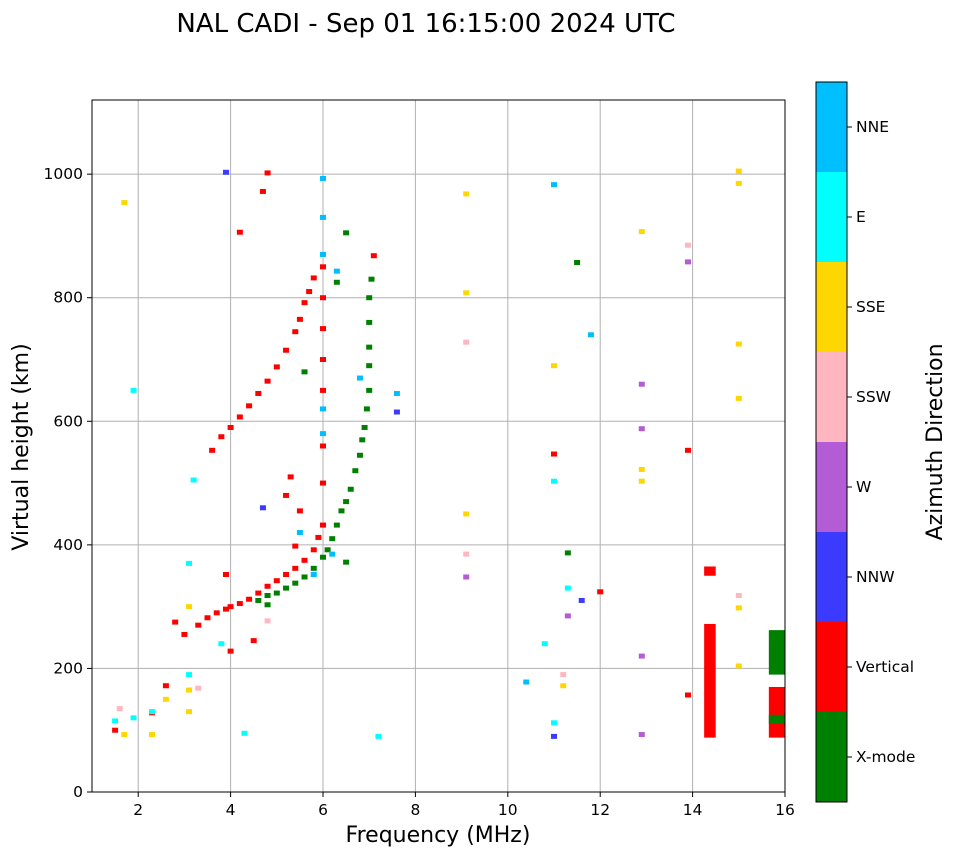 The width and height of the screenshot is (958, 857). Describe the element at coordinates (863, 487) in the screenshot. I see `colorbar-label: W` at that location.